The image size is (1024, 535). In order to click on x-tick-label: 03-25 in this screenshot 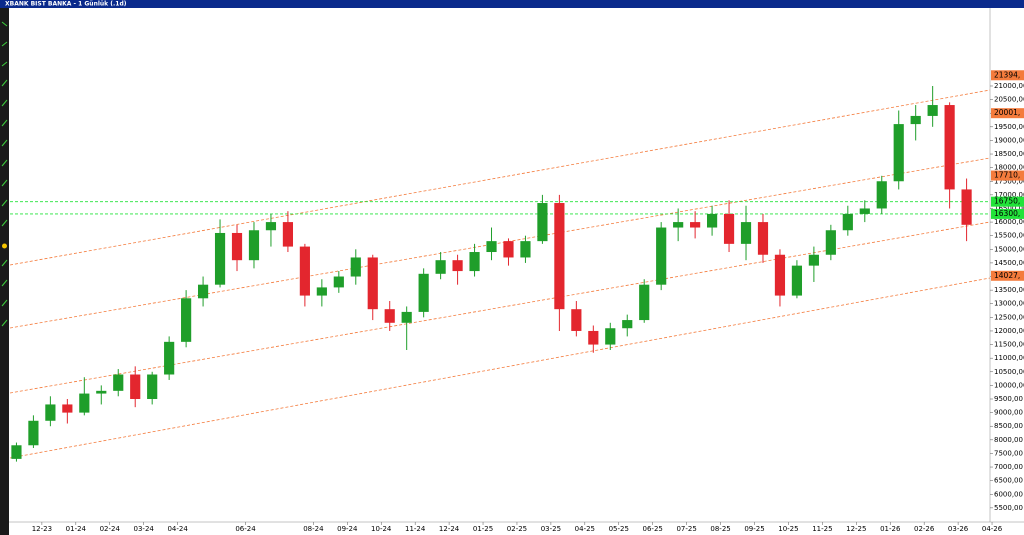, I will do `click(551, 529)`.